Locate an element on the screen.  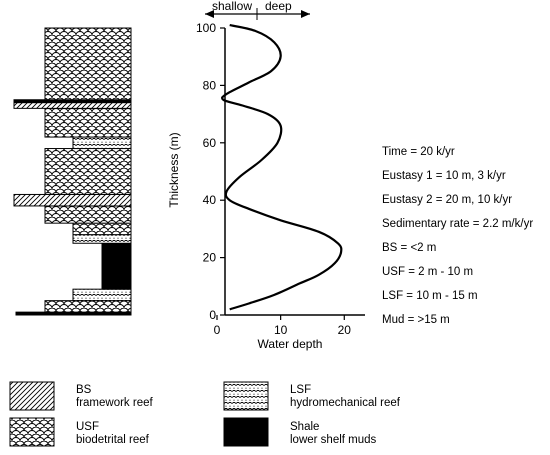
stratigraphic-column is located at coordinates (72, 171).